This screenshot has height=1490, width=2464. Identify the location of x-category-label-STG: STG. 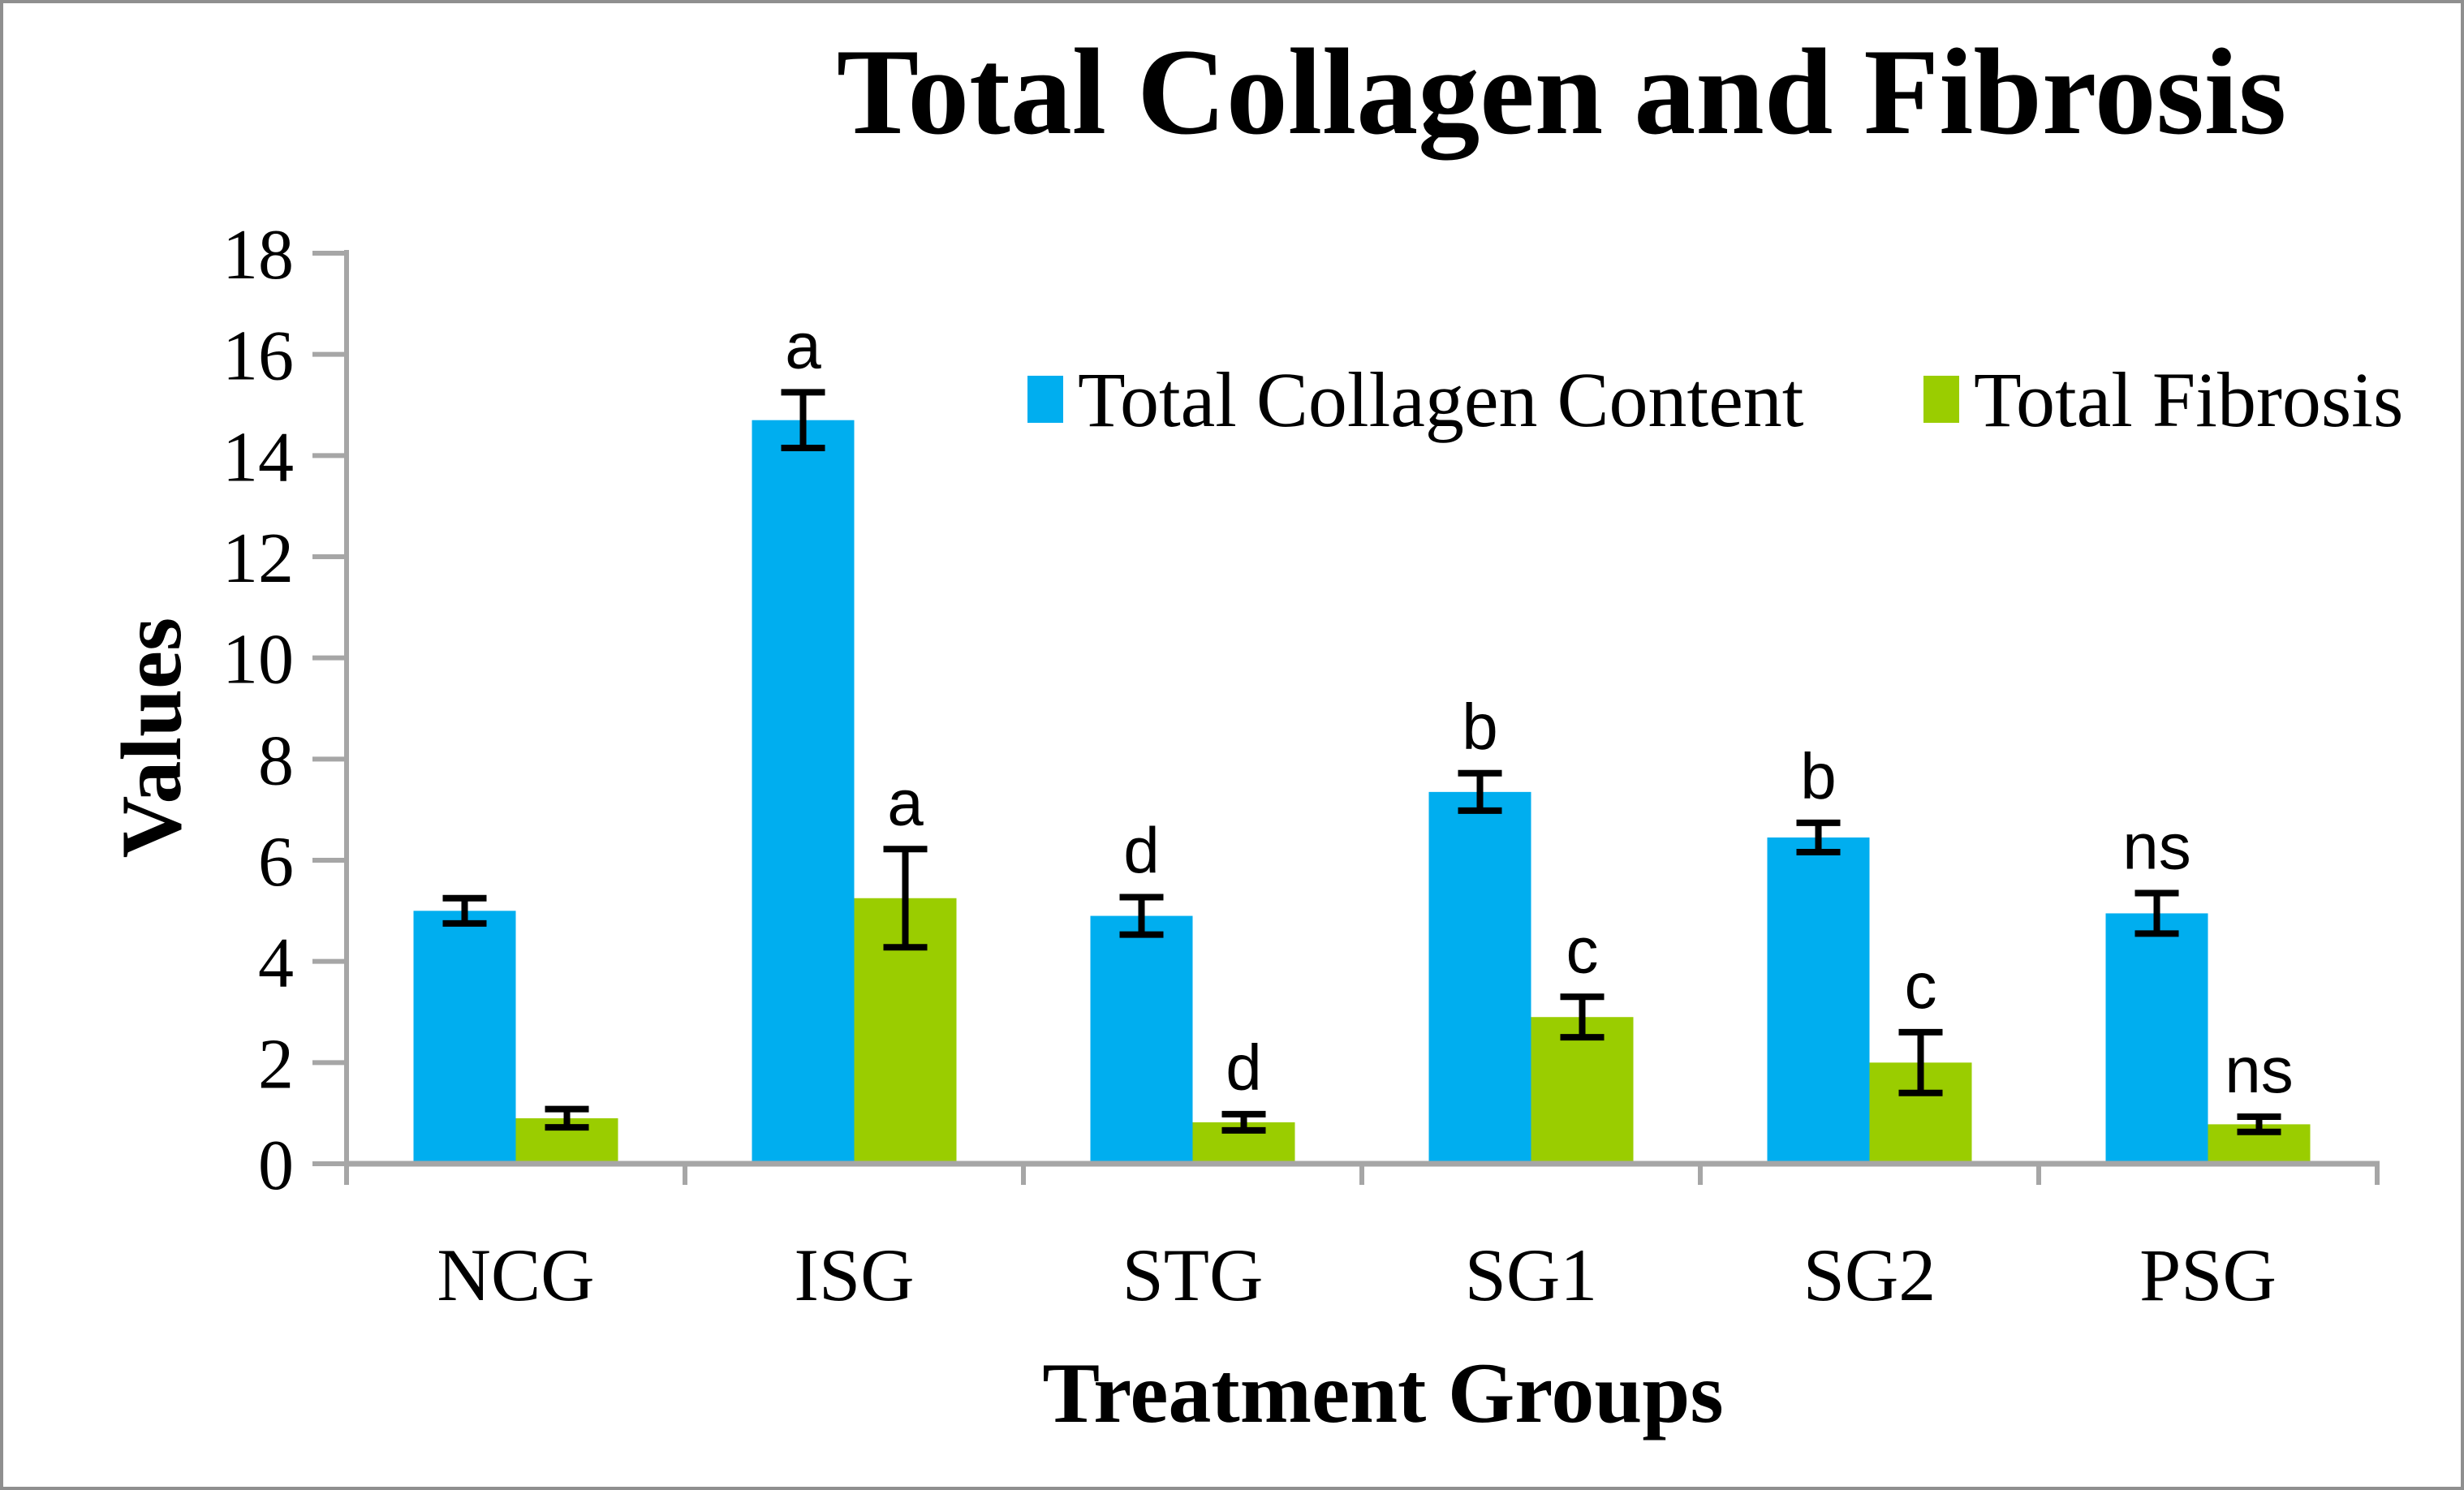
(1193, 1275).